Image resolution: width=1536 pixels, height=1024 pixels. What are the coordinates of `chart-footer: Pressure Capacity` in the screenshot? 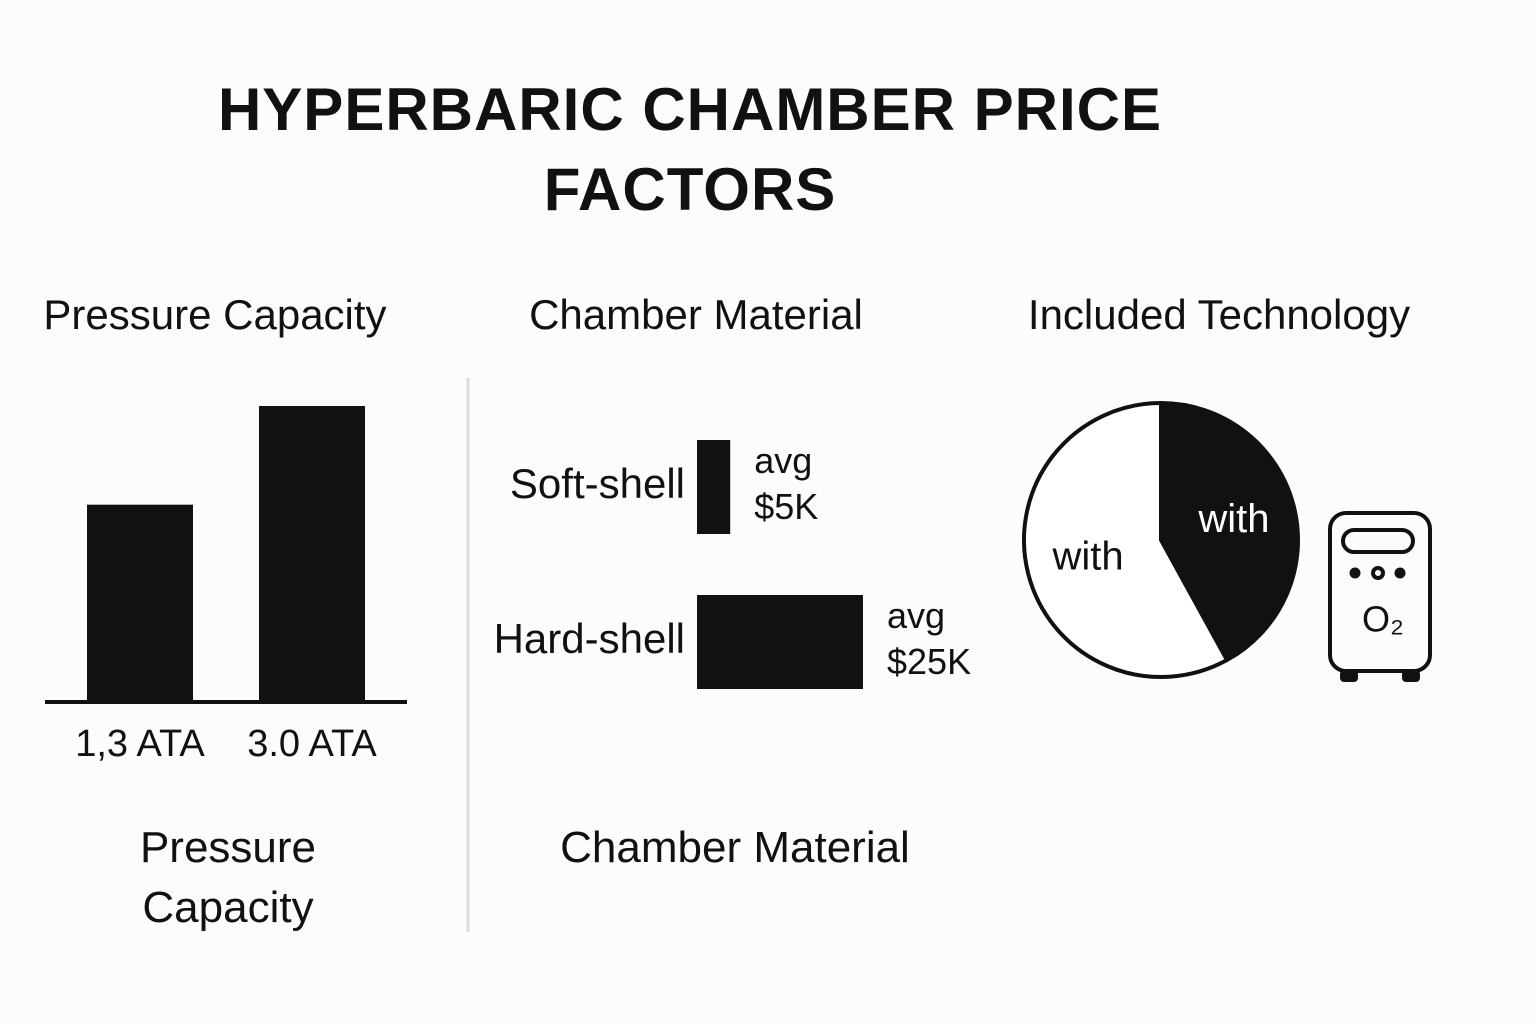 It's located at (228, 877).